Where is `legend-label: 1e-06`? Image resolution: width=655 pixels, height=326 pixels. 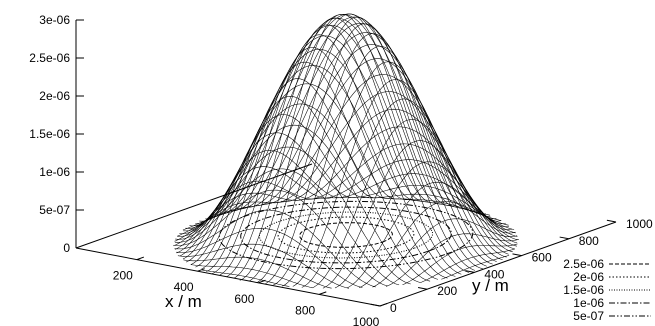 legend-label: 1e-06 is located at coordinates (588, 303).